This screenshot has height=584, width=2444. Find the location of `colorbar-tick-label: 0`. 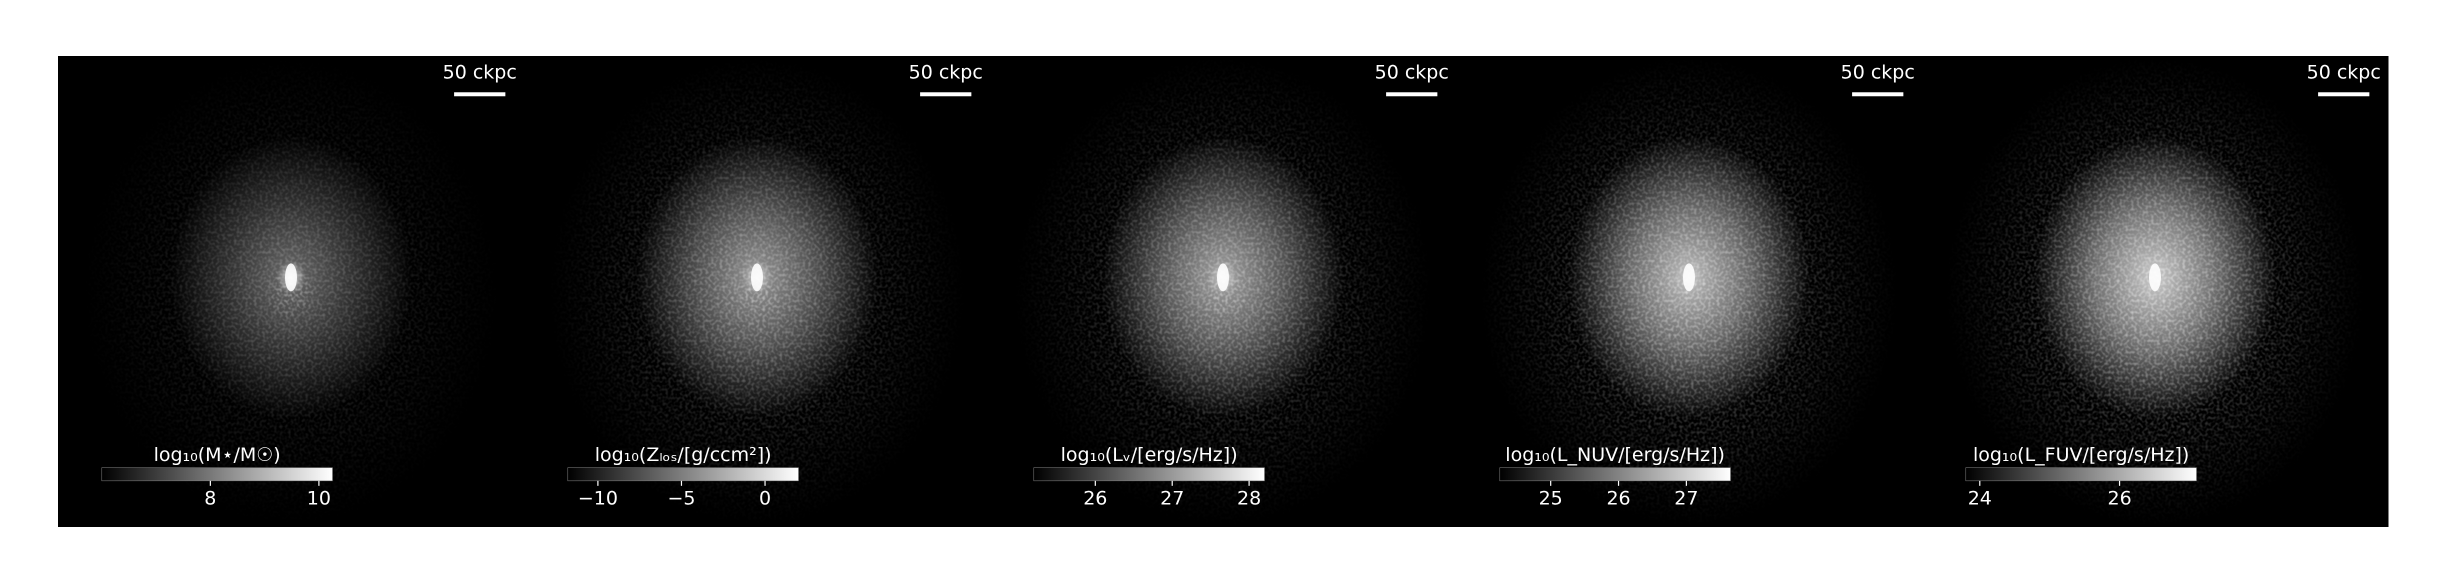

colorbar-tick-label: 0 is located at coordinates (765, 498).